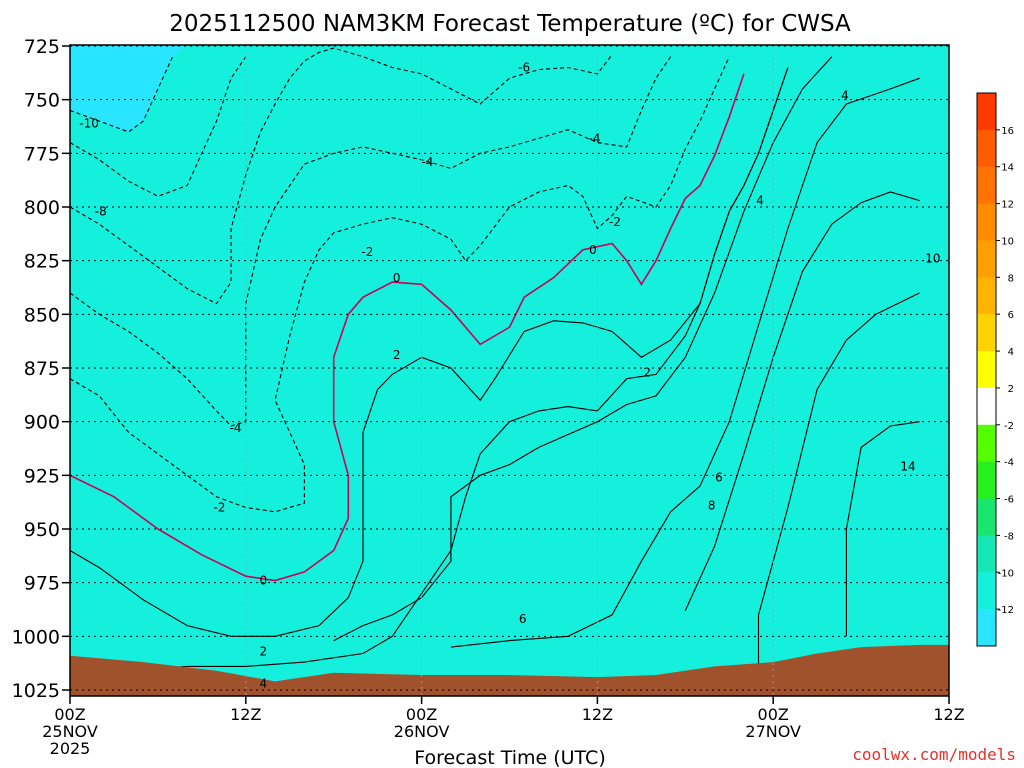 This screenshot has width=1024, height=768. Describe the element at coordinates (1006, 610) in the screenshot. I see `colorbar-label: -12` at that location.